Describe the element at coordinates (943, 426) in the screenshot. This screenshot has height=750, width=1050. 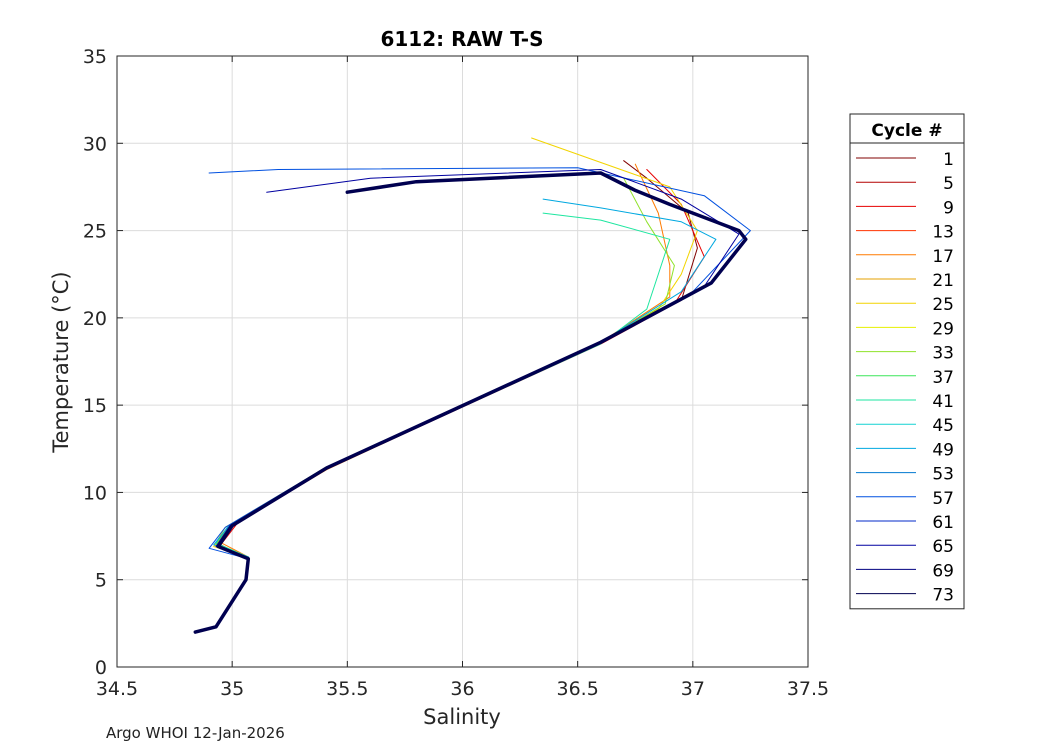
I see `legend-entry-label: 45` at that location.